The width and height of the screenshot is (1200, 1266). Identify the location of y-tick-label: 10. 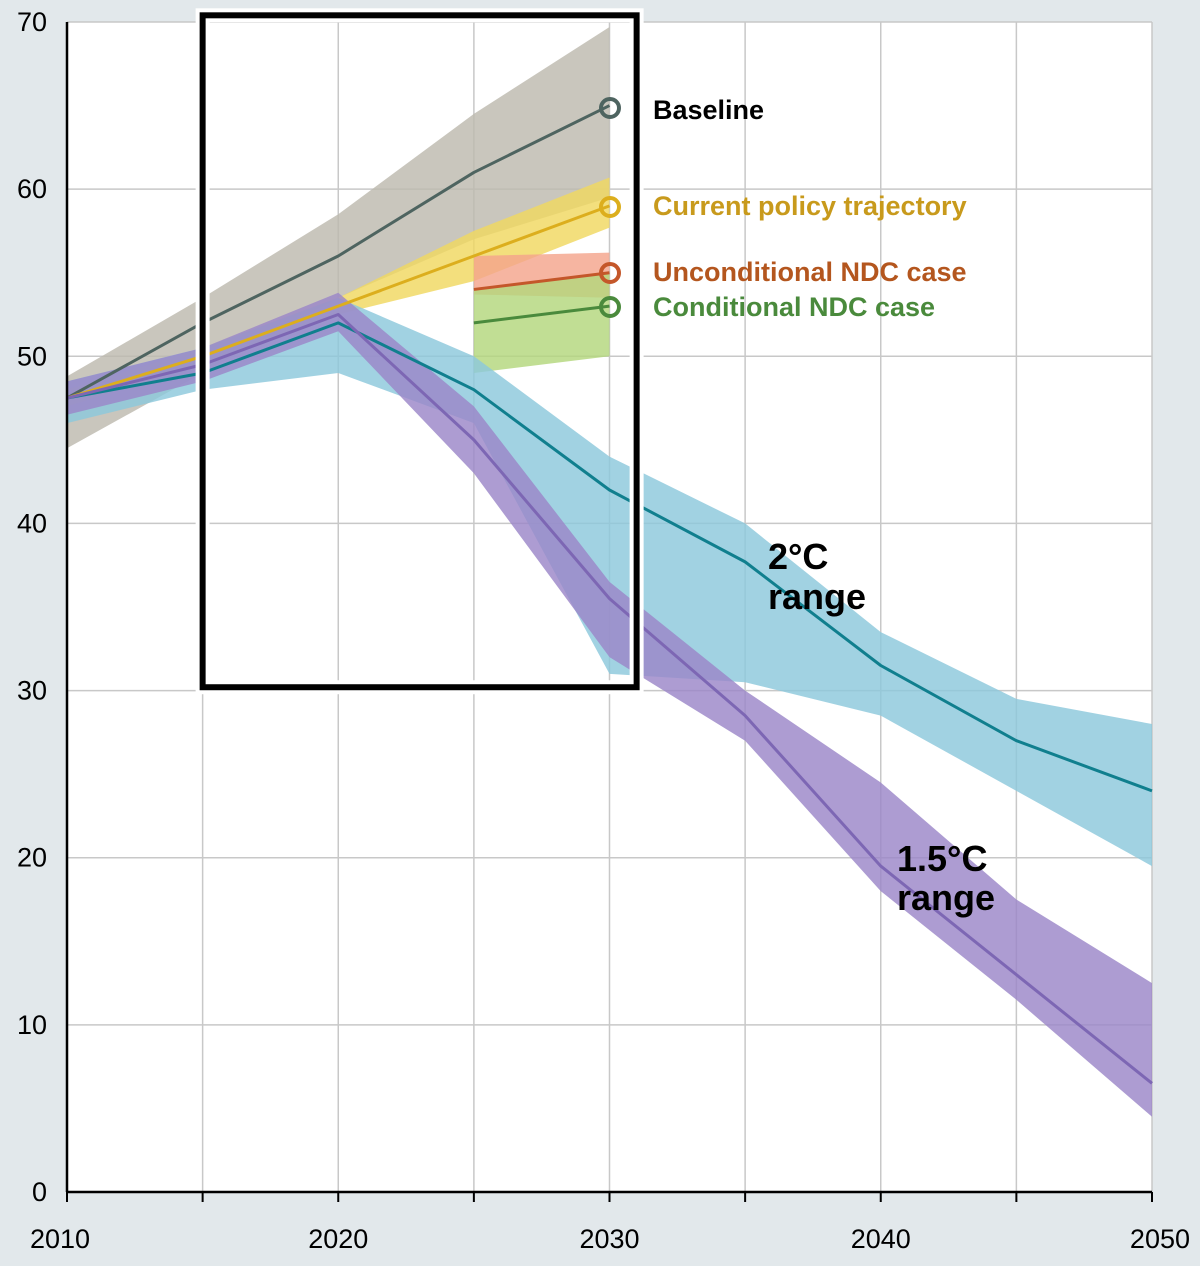
(32, 1025).